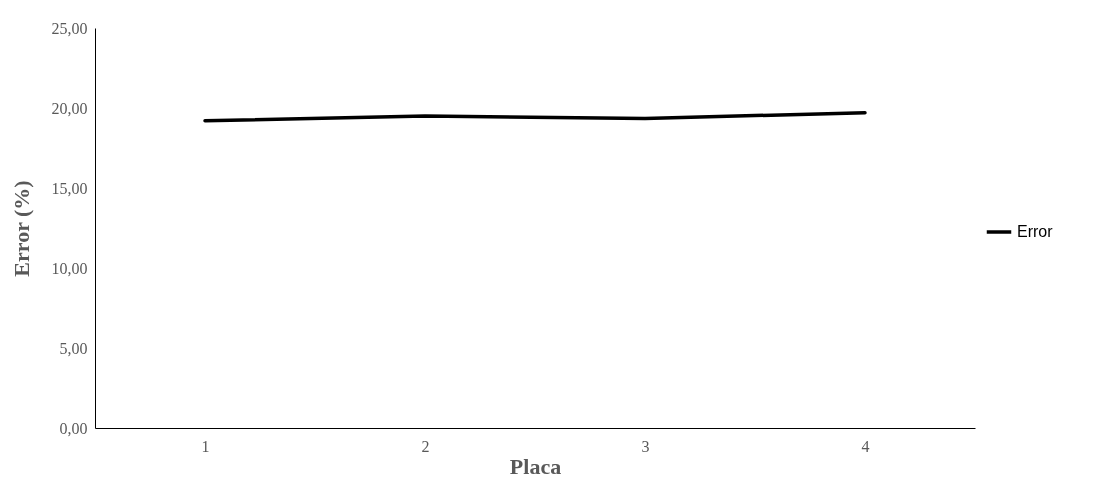  What do you see at coordinates (69, 268) in the screenshot?
I see `y-tick-label: 10,00` at bounding box center [69, 268].